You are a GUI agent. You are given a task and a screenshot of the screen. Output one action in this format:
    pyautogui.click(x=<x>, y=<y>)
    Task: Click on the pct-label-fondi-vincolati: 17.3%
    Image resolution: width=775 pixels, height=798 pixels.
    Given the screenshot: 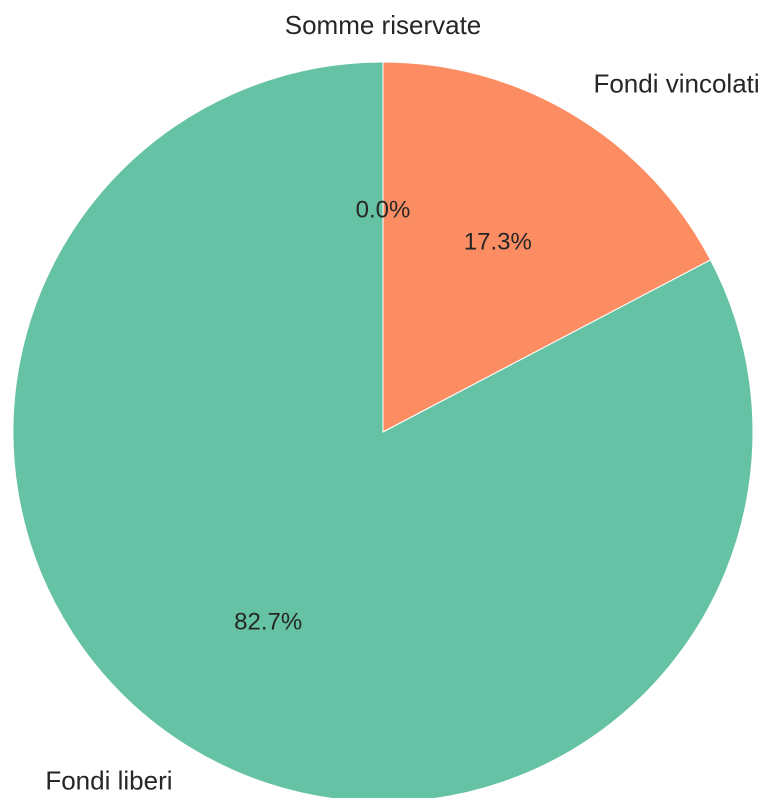 What is the action you would take?
    pyautogui.click(x=498, y=241)
    